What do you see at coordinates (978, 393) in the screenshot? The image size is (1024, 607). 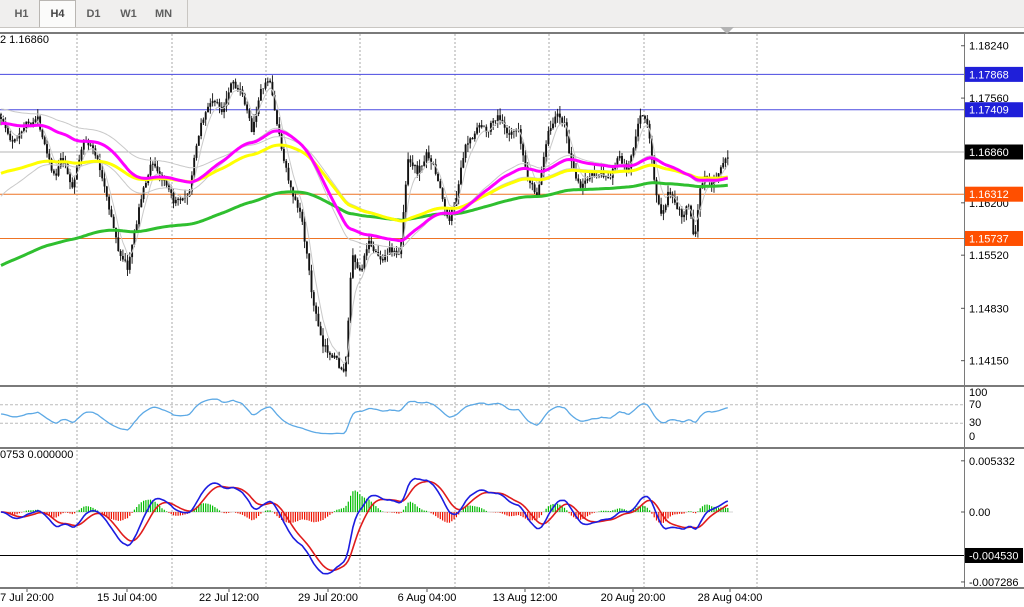 I see `oscillator-axis-label: 100` at bounding box center [978, 393].